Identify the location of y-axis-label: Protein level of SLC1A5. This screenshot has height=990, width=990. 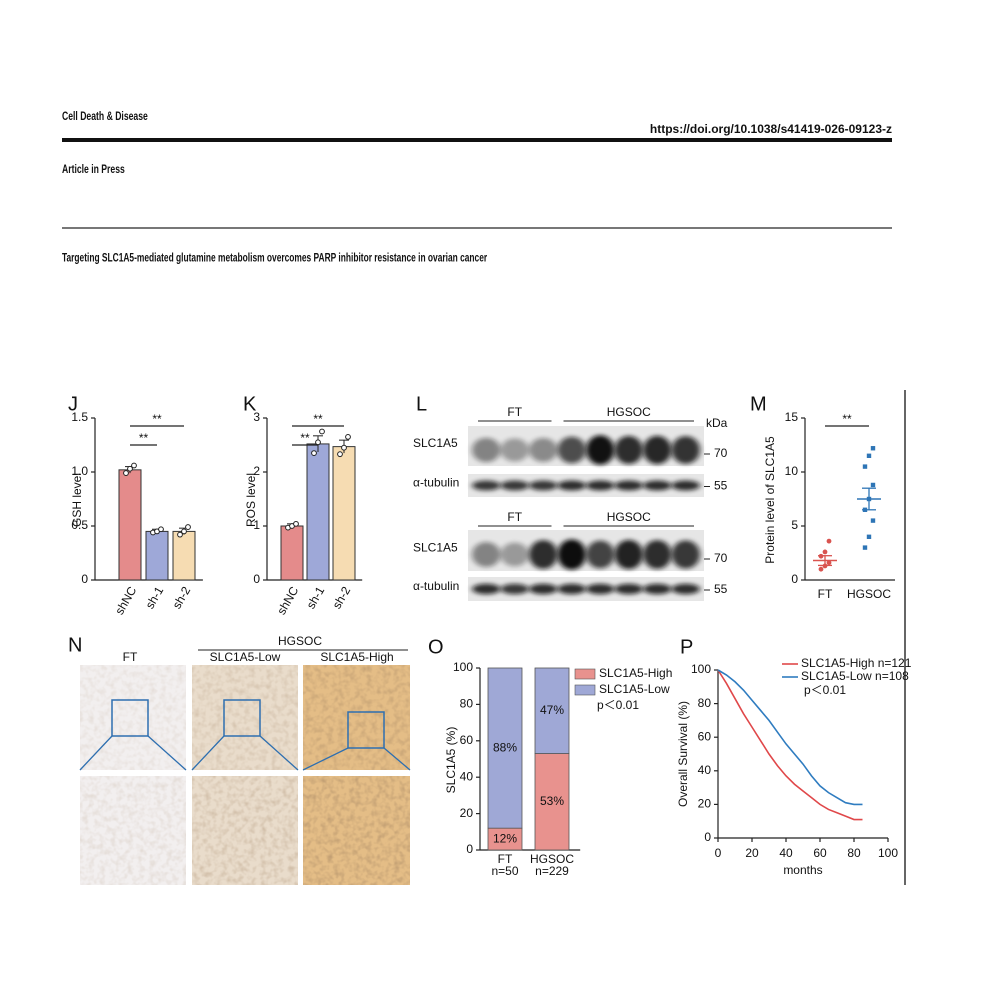
(770, 500).